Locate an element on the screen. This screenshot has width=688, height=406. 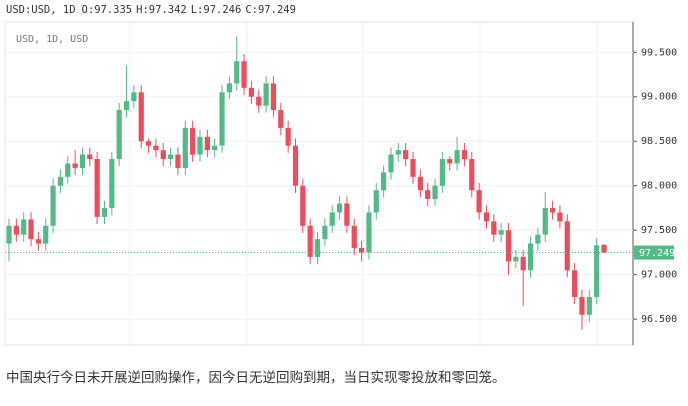
y-tick-label: 98.000 is located at coordinates (659, 186).